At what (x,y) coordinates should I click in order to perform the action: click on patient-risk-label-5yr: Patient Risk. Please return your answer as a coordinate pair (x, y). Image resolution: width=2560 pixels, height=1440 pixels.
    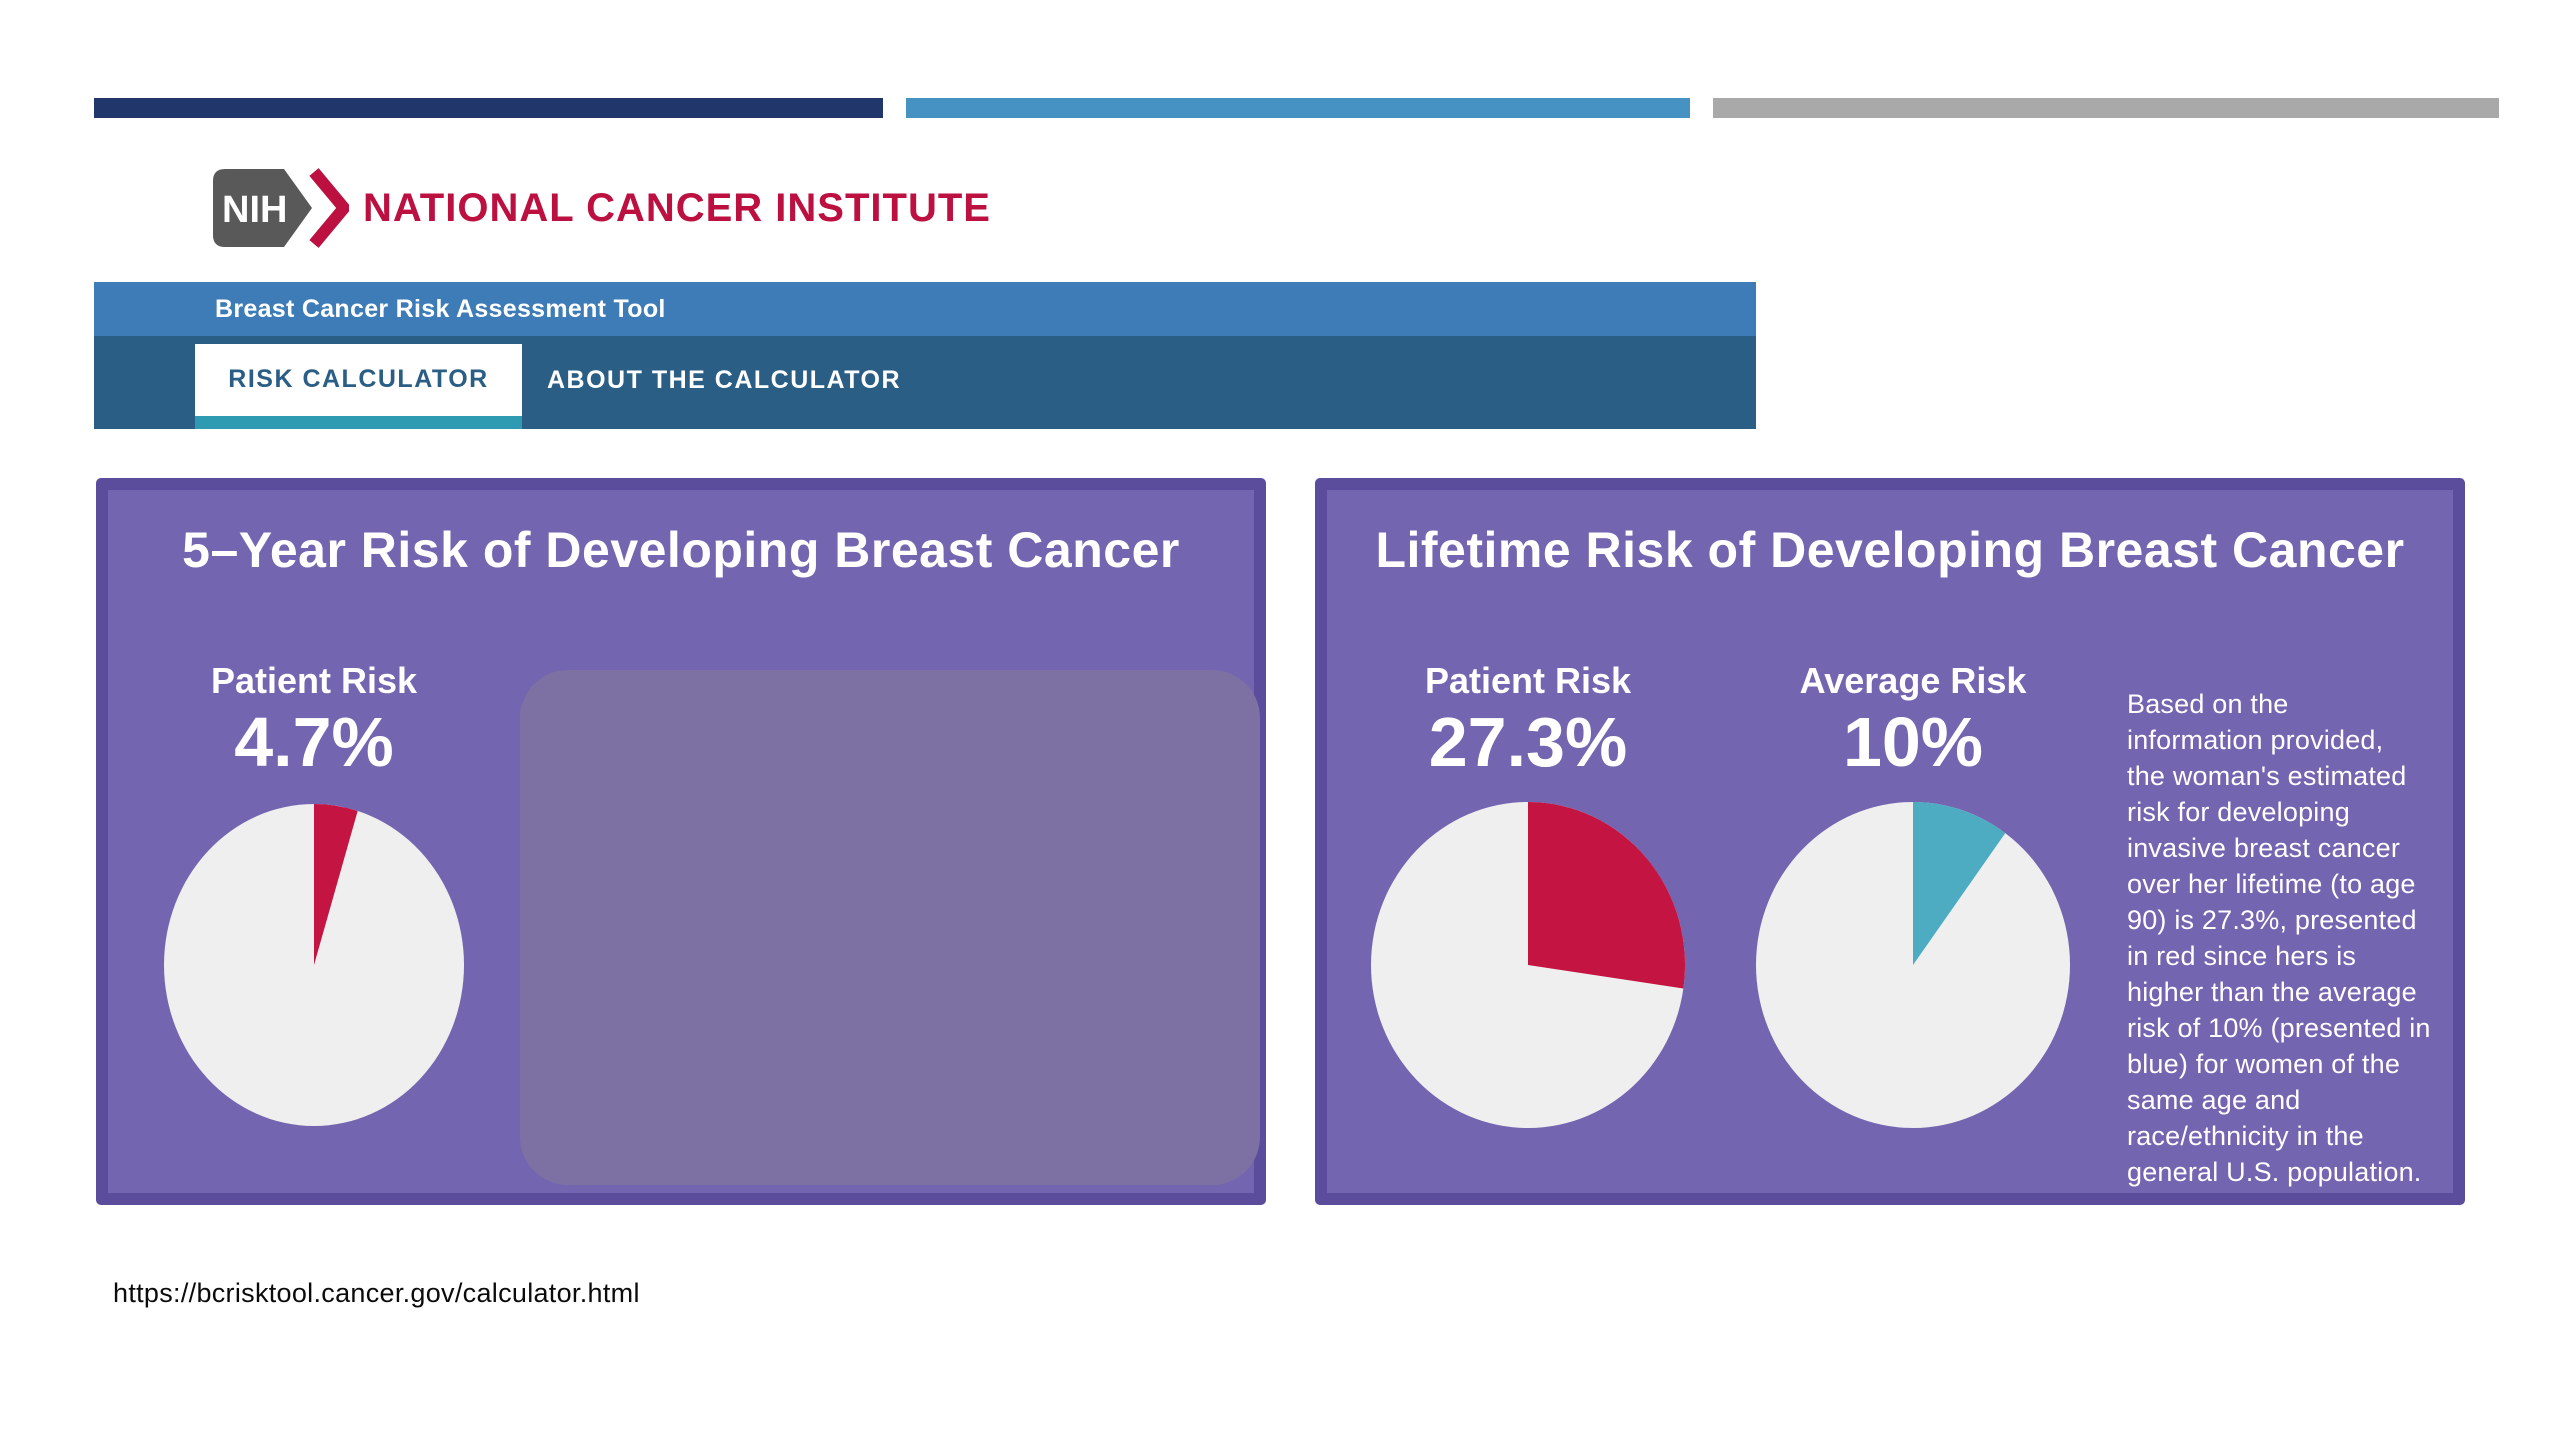
    Looking at the image, I should click on (314, 680).